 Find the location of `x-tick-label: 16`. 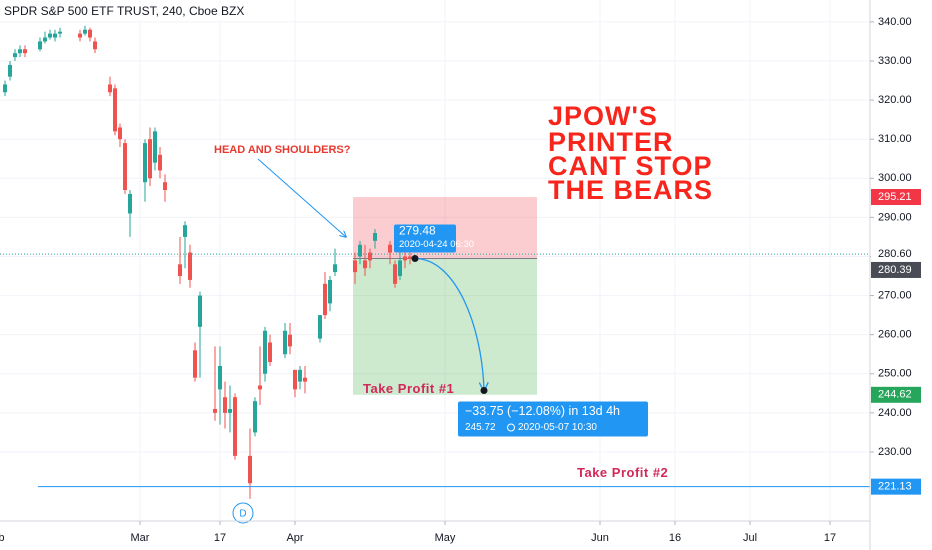

x-tick-label: 16 is located at coordinates (675, 538).